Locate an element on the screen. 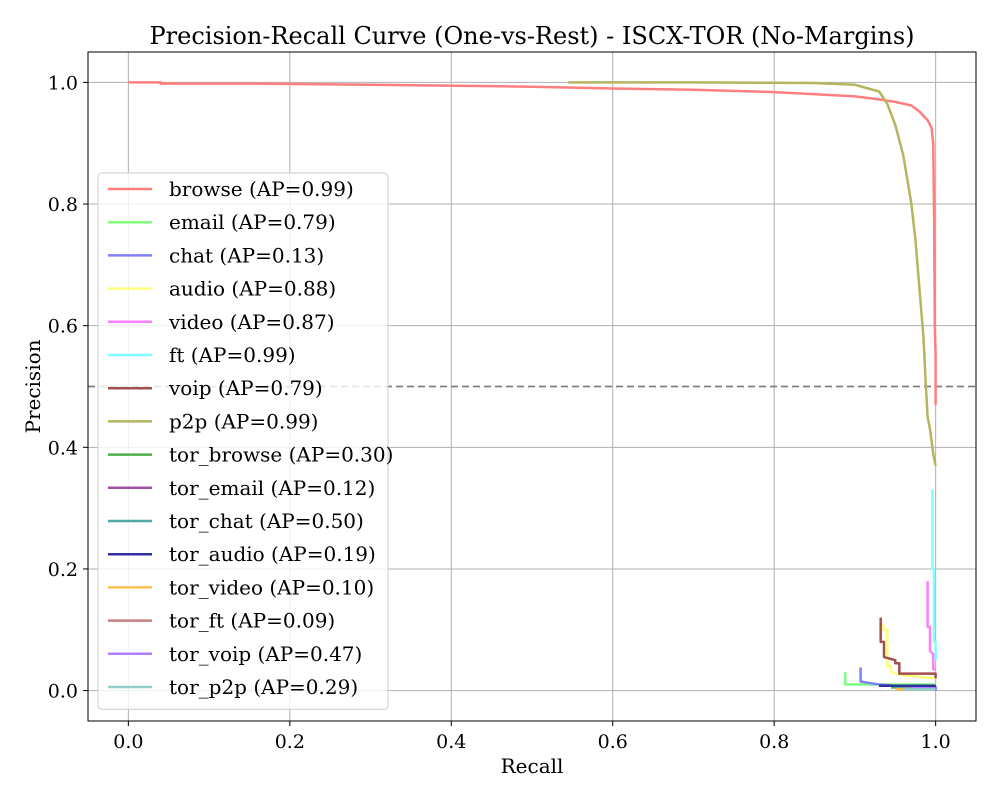 The image size is (1000, 800). legend-label: tor_browse (AP=0.30) is located at coordinates (281, 455).